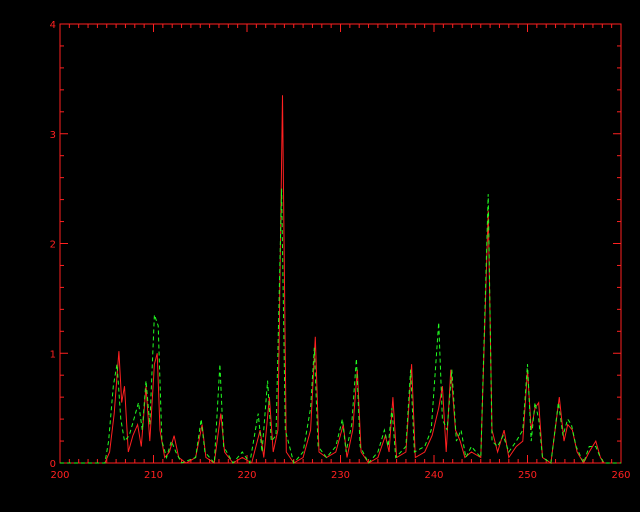 The height and width of the screenshot is (512, 640). I want to click on x-tick-label: 230, so click(340, 475).